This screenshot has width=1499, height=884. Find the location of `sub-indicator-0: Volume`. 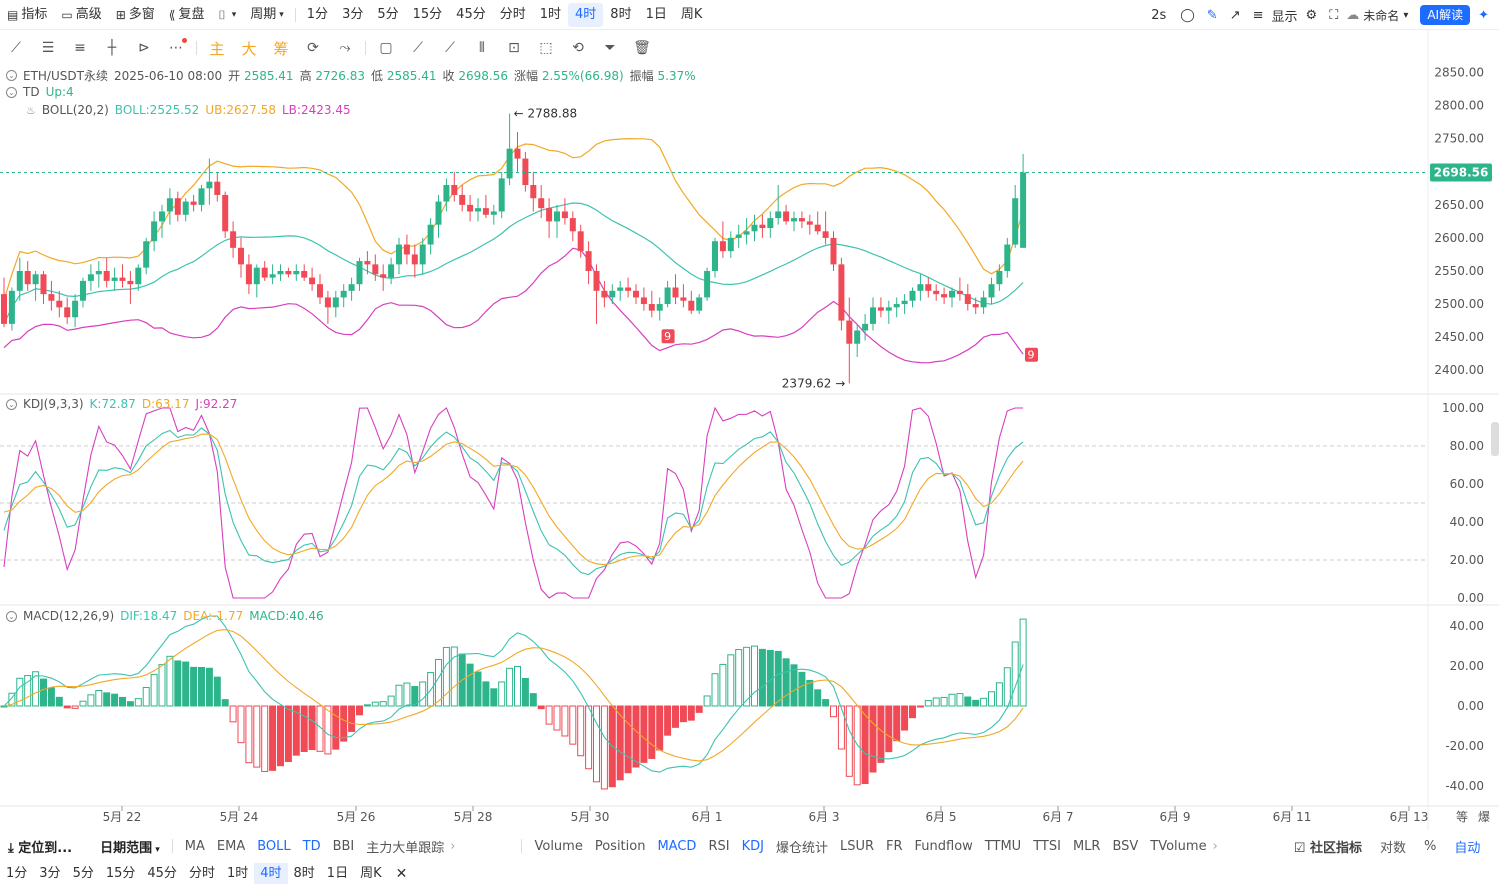

sub-indicator-0: Volume is located at coordinates (558, 846).